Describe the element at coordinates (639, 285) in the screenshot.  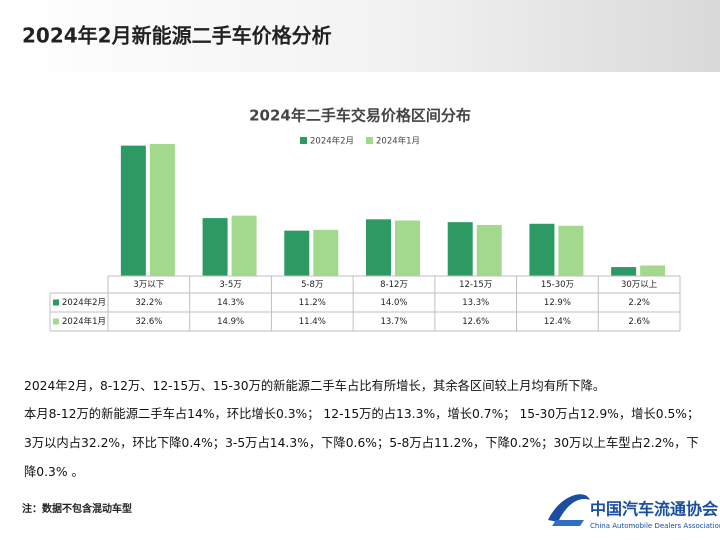
I see `category-label: 30万以上` at that location.